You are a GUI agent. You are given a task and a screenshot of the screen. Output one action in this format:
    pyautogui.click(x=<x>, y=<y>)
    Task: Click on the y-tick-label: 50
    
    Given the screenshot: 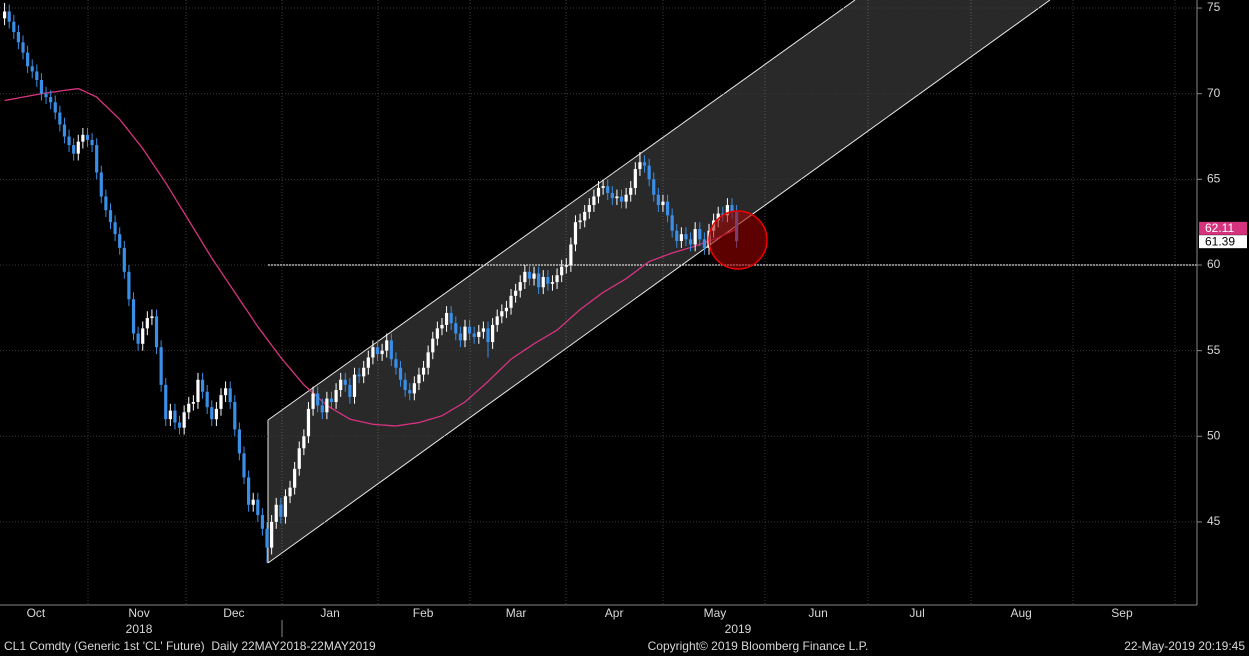 What is the action you would take?
    pyautogui.click(x=1214, y=435)
    